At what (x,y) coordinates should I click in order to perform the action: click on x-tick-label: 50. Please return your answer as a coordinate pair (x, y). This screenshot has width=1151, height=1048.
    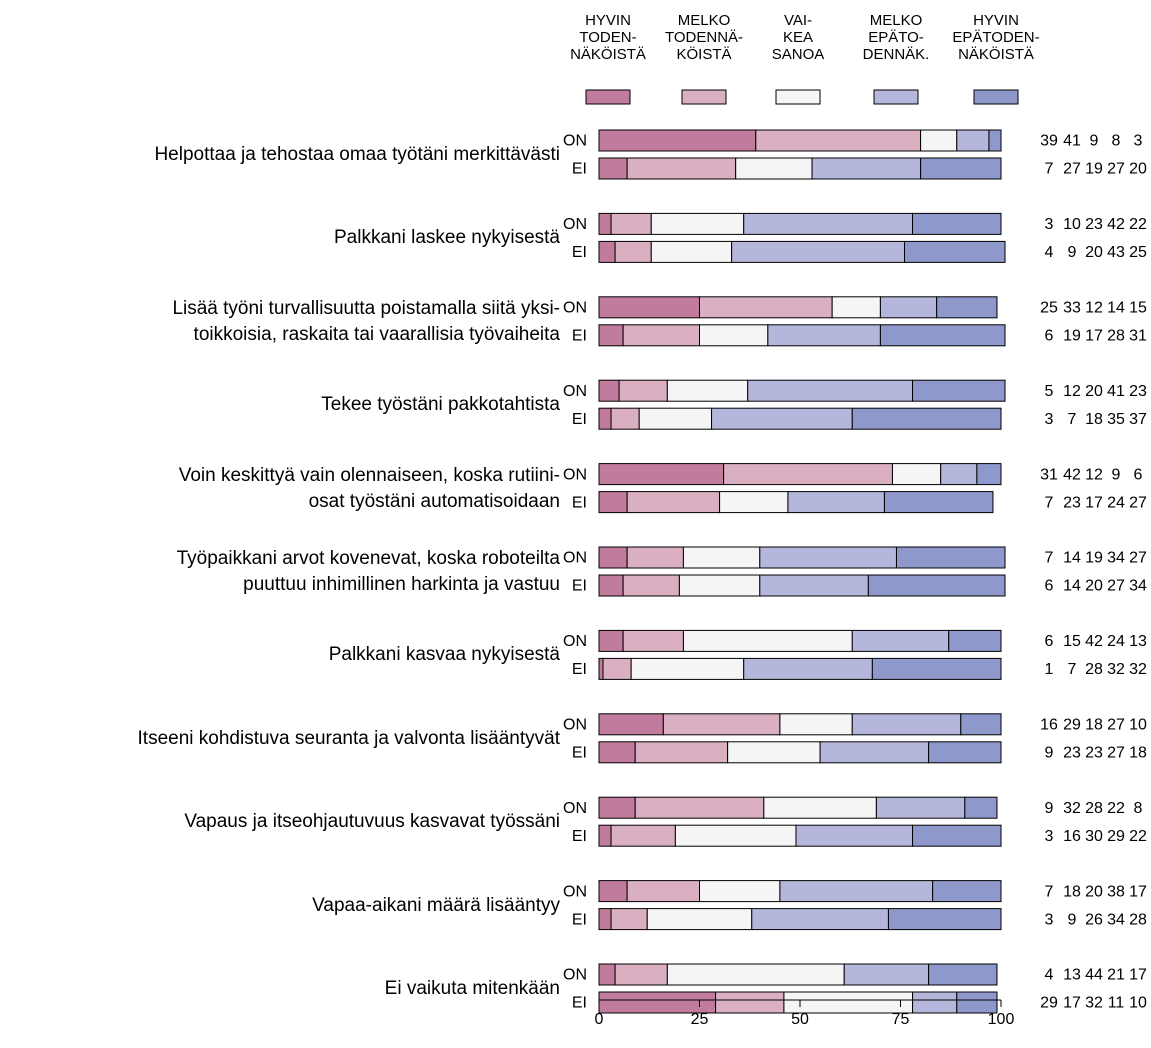
    Looking at the image, I should click on (800, 1019).